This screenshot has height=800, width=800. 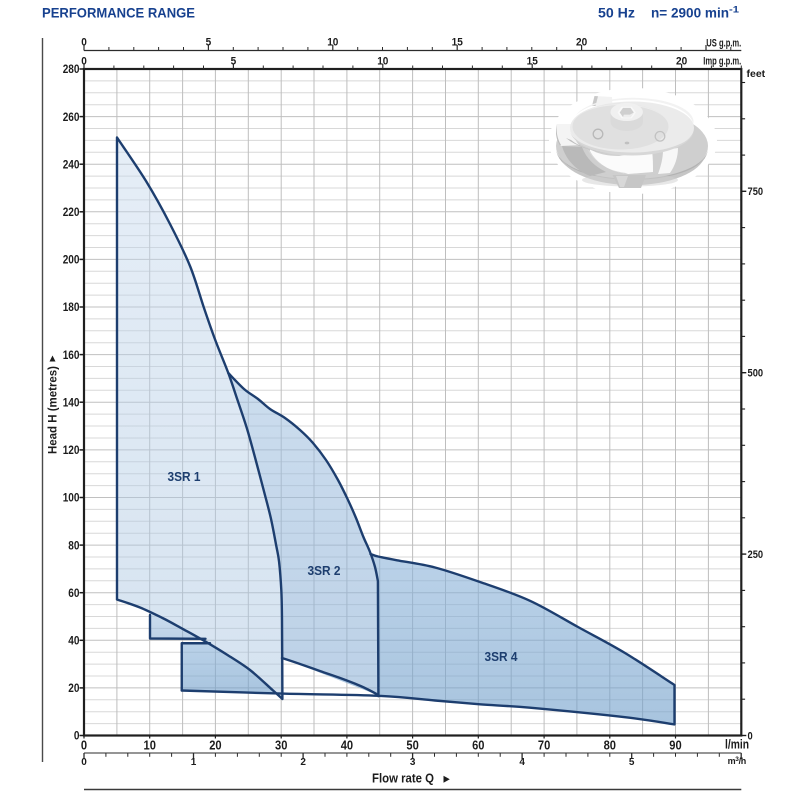 What do you see at coordinates (737, 761) in the screenshot?
I see `svg-text: m3/h` at bounding box center [737, 761].